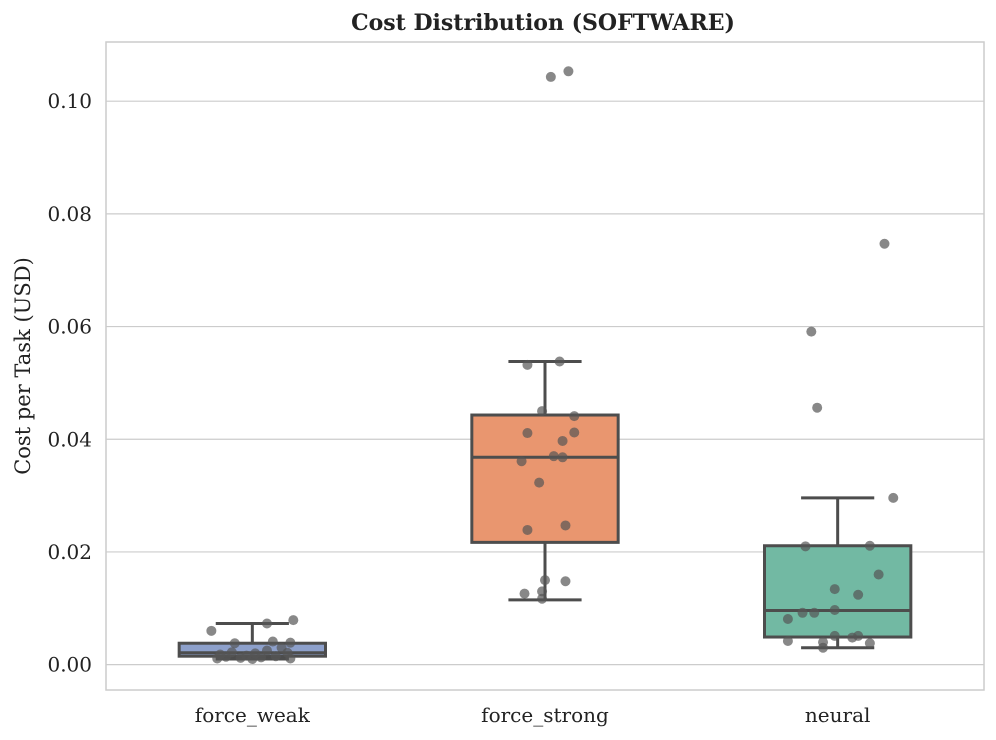 This screenshot has height=740, width=996. Describe the element at coordinates (69, 665) in the screenshot. I see `y-tick-label: 0.00` at that location.